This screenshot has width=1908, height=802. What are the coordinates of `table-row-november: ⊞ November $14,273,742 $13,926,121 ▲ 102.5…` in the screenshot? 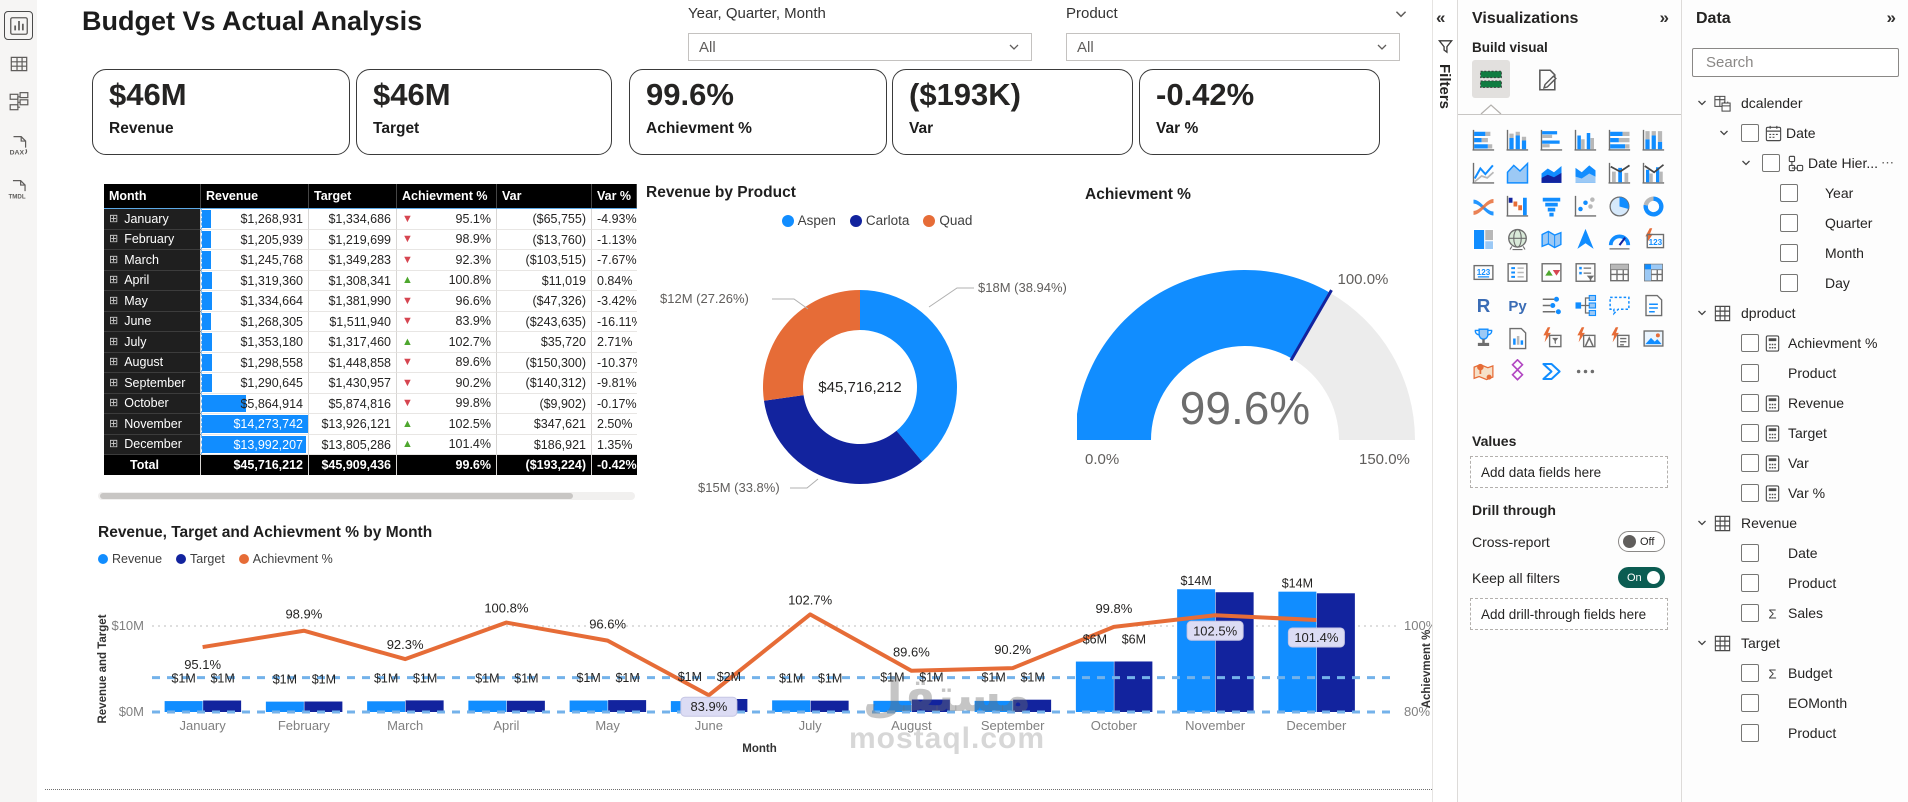 It's located at (370, 424).